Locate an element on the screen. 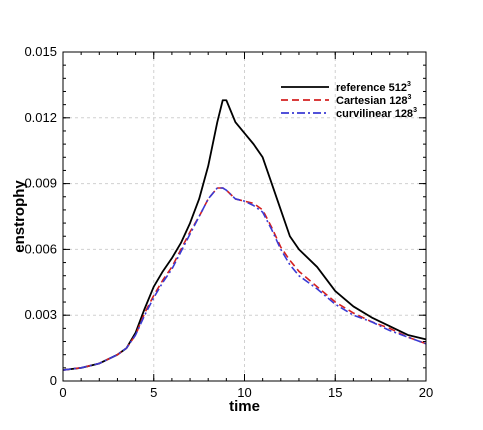 This screenshot has height=430, width=483. legend-label-1: reference 5123 is located at coordinates (373, 87).